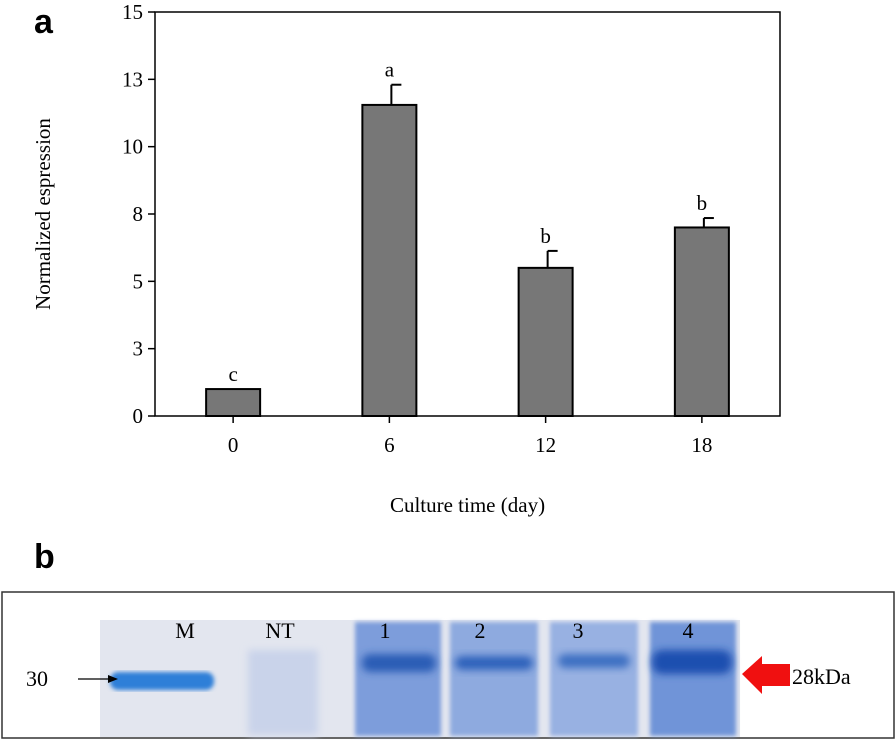  What do you see at coordinates (233, 445) in the screenshot?
I see `x-tick-label: 0` at bounding box center [233, 445].